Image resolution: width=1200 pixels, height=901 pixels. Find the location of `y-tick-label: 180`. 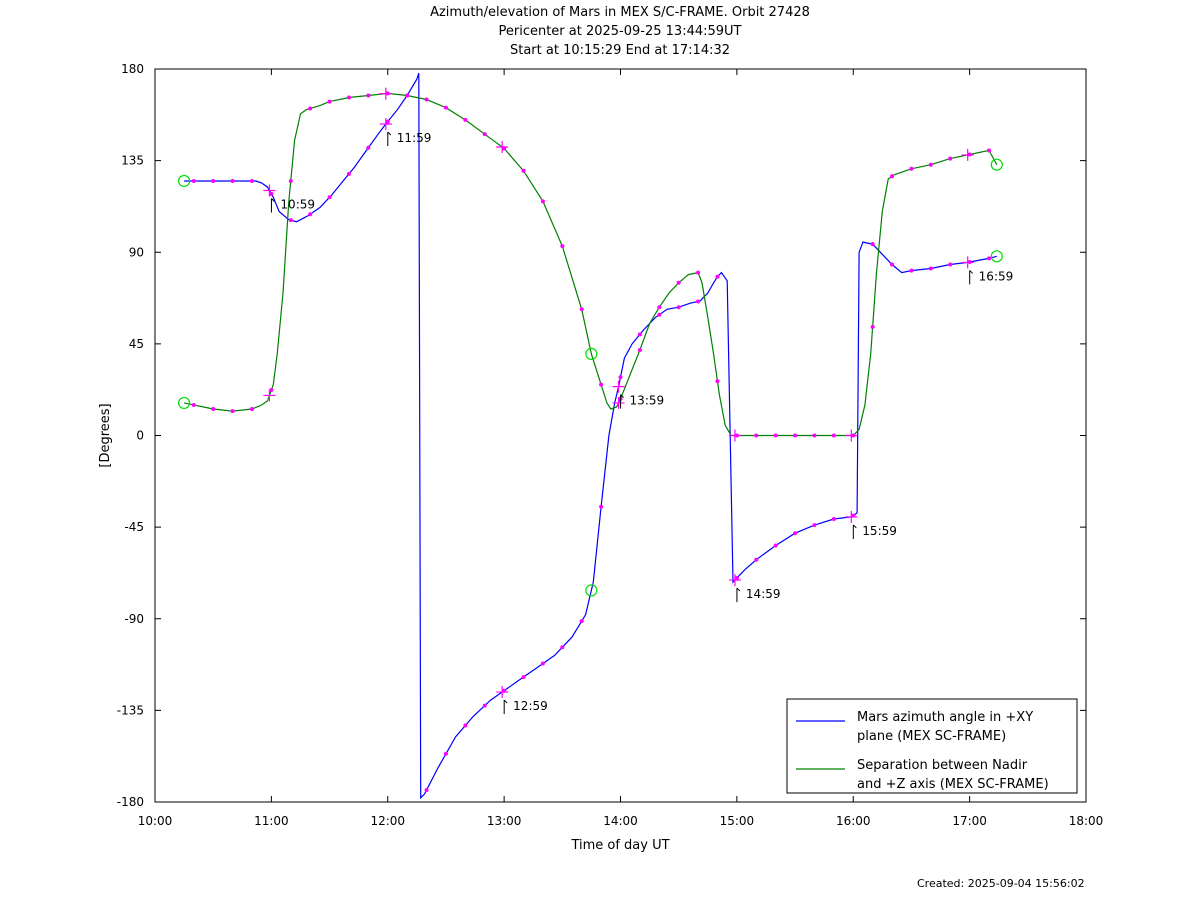

y-tick-label: 180 is located at coordinates (132, 69).